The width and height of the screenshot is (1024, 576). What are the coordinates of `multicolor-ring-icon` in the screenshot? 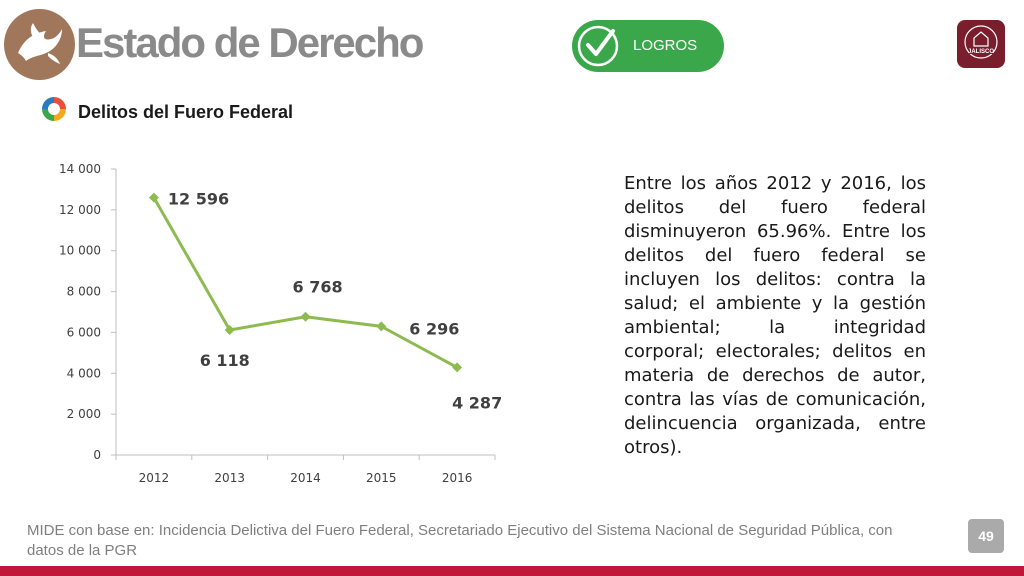 It's located at (54, 109).